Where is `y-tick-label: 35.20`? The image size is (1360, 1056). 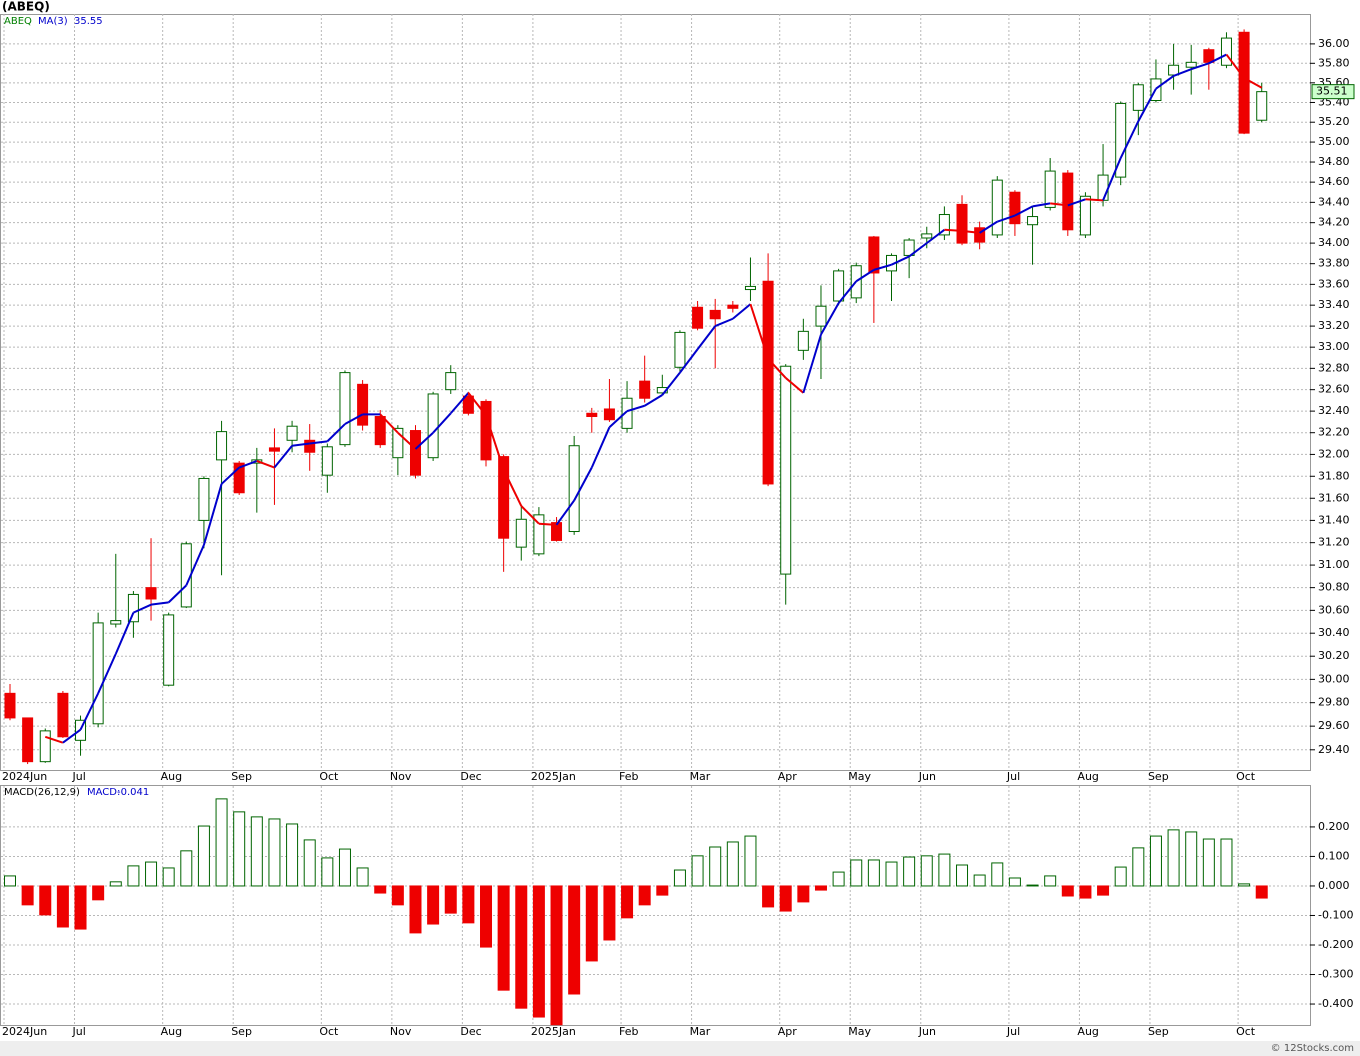
y-tick-label: 35.20 is located at coordinates (1334, 121).